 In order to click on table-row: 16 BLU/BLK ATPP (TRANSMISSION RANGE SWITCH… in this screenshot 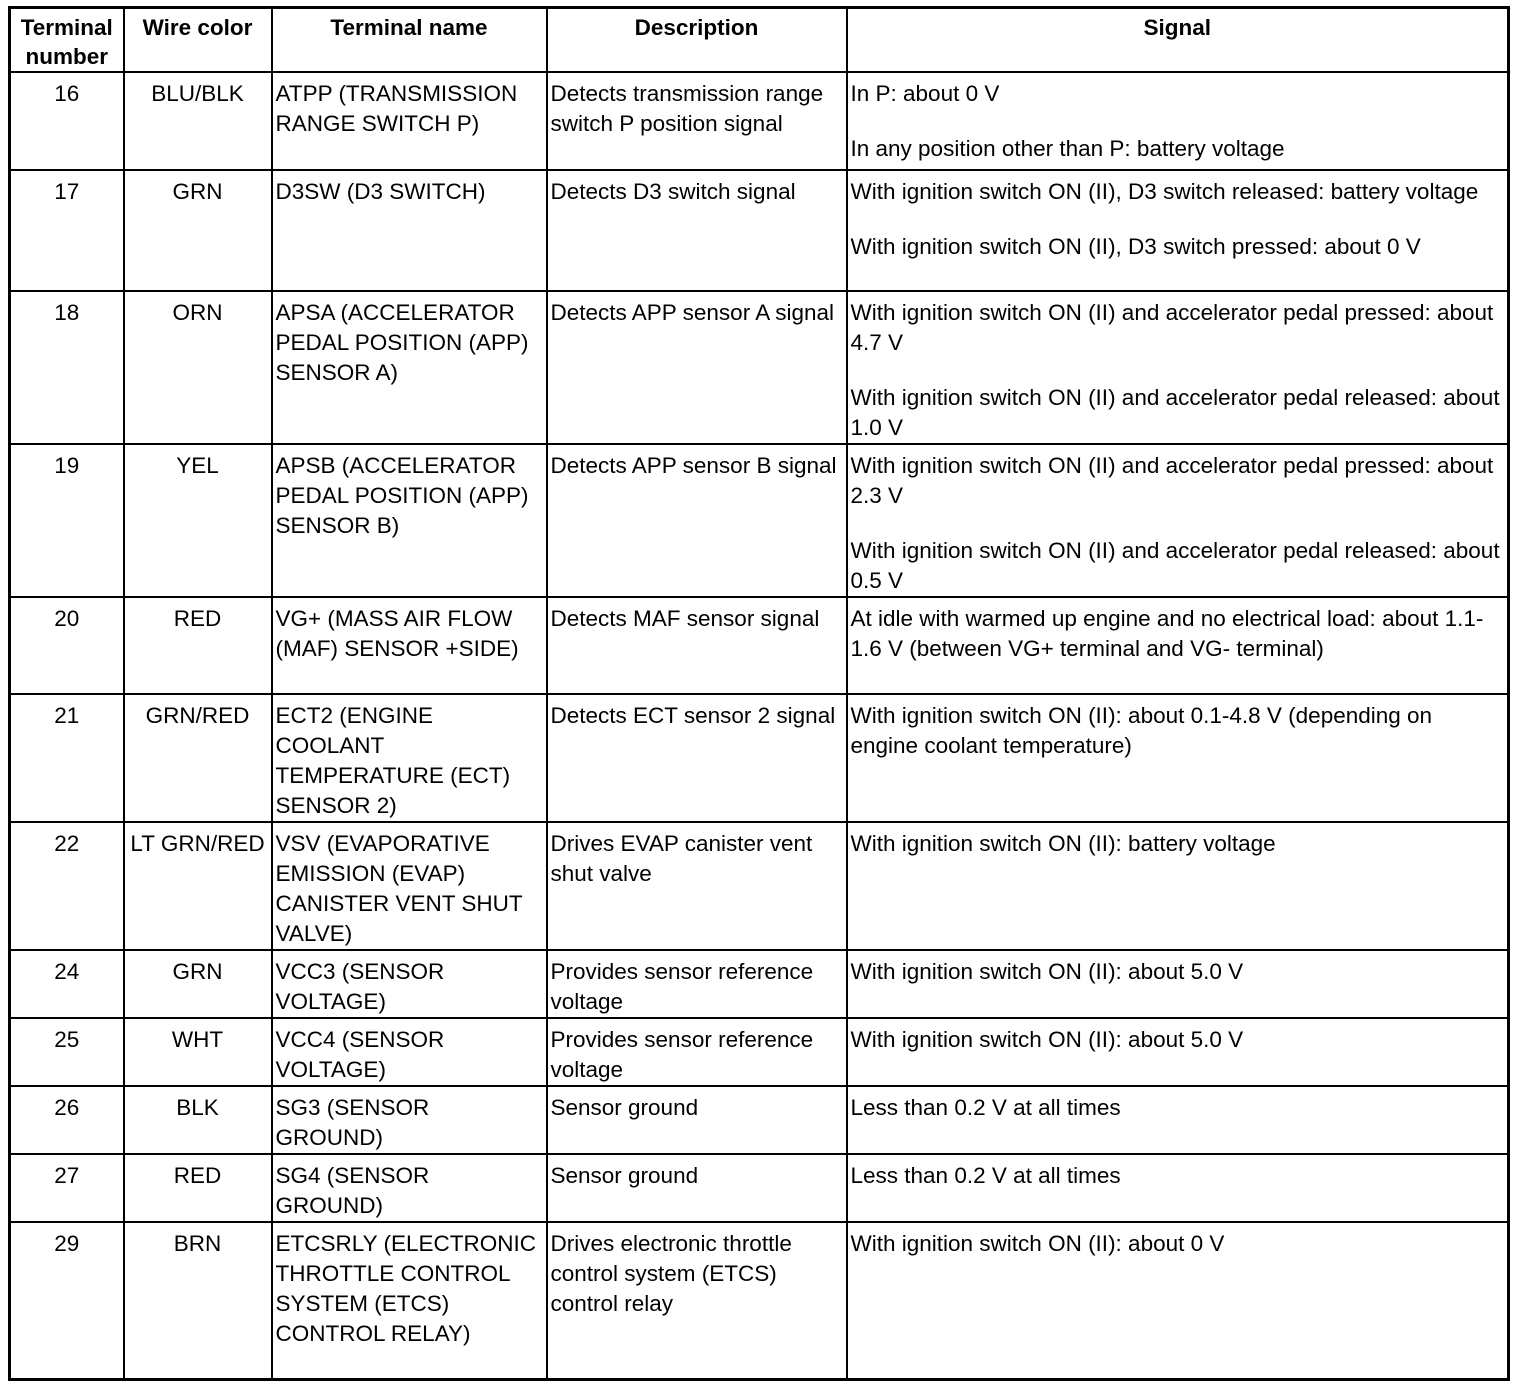, I will do `click(759, 121)`.